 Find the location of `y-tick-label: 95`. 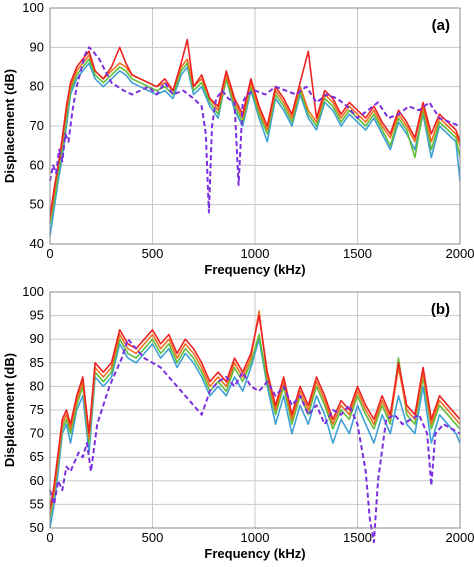

y-tick-label: 95 is located at coordinates (37, 315).